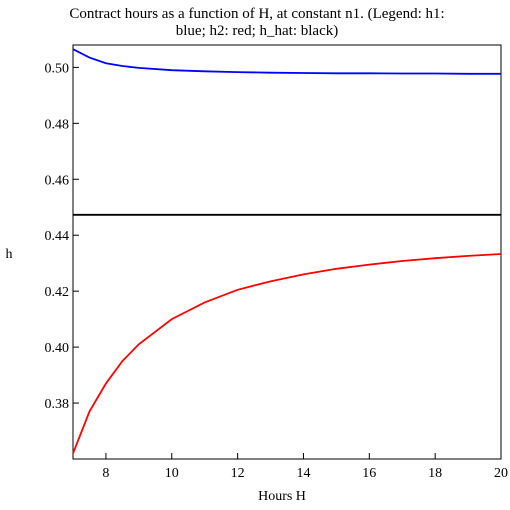 The image size is (510, 510). What do you see at coordinates (369, 473) in the screenshot?
I see `x-tick-label: 16` at bounding box center [369, 473].